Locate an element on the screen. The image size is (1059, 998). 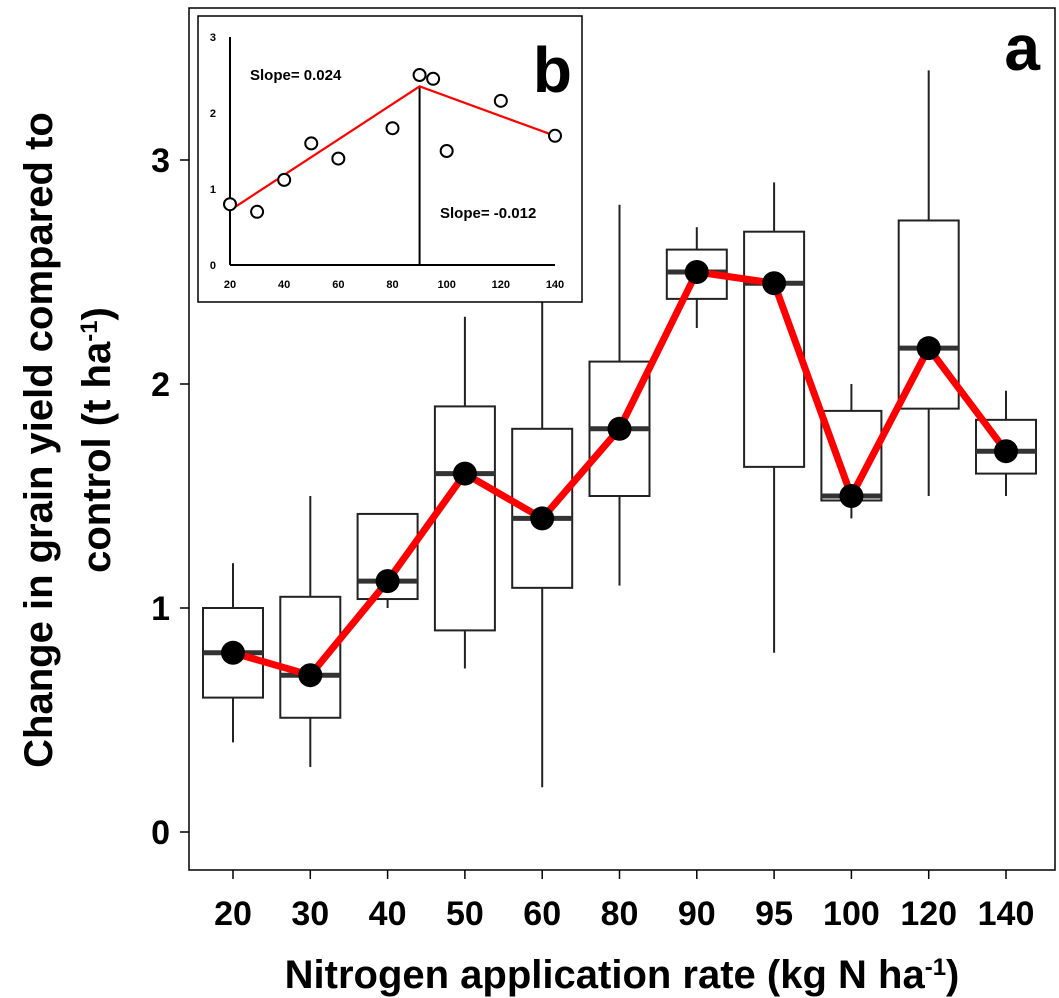
inset-segmented-fit is located at coordinates (392, 148).